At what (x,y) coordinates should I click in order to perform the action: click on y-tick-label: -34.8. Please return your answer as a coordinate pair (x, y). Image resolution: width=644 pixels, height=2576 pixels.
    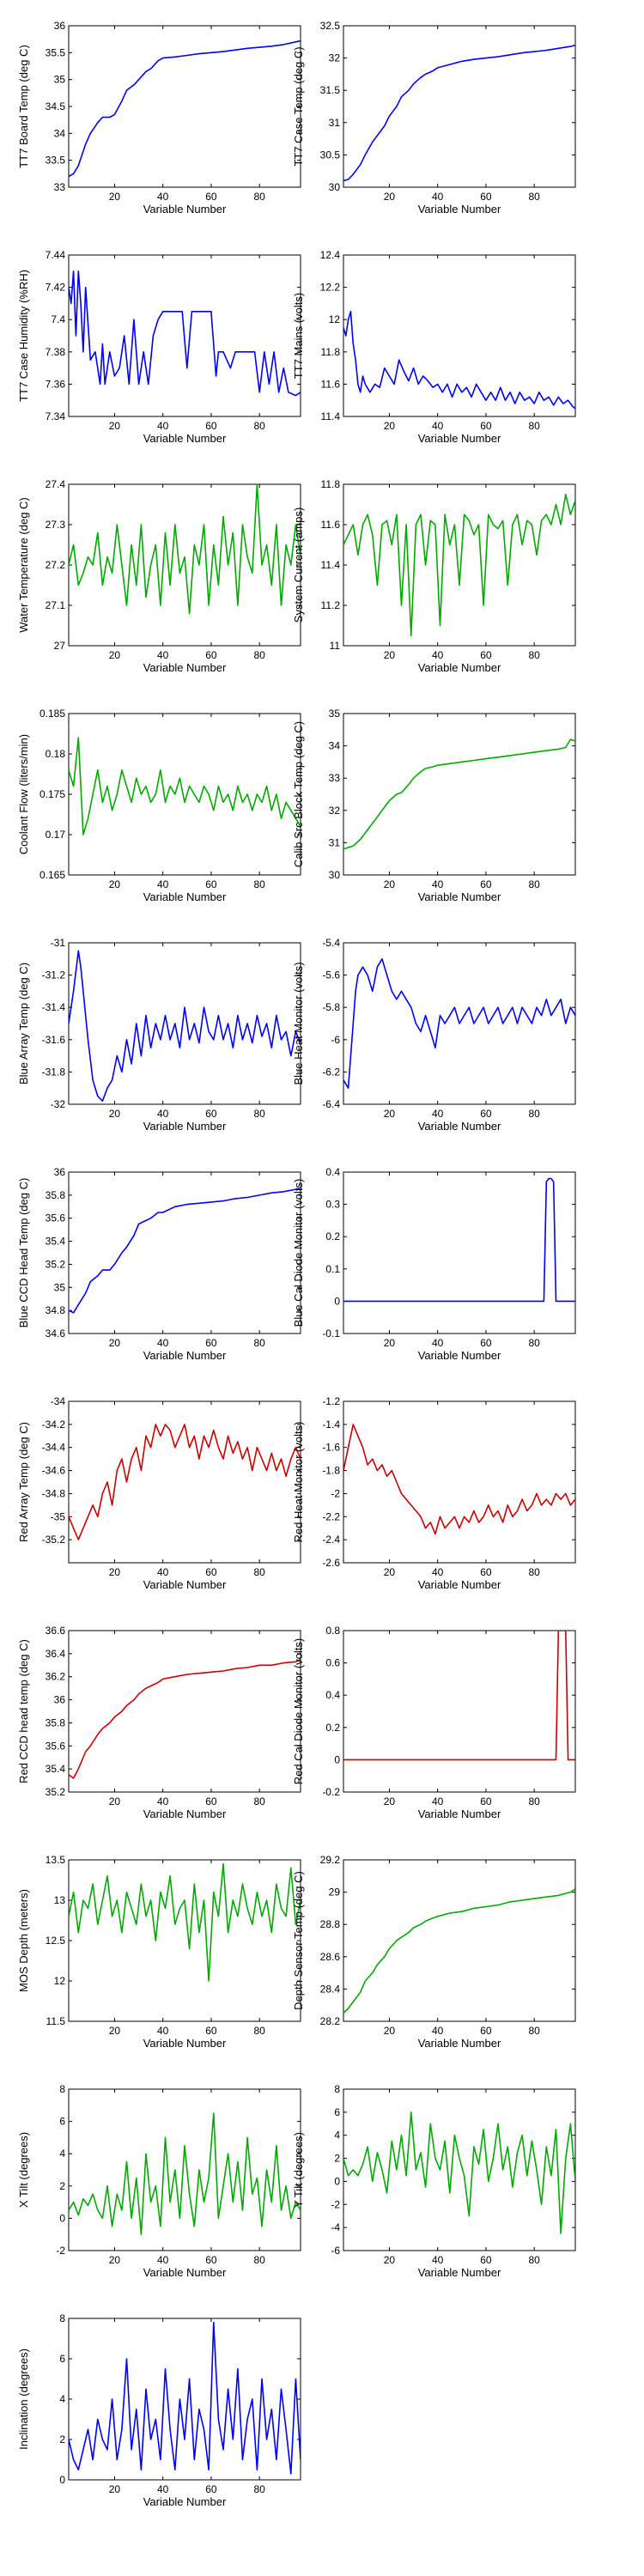
    Looking at the image, I should click on (54, 1493).